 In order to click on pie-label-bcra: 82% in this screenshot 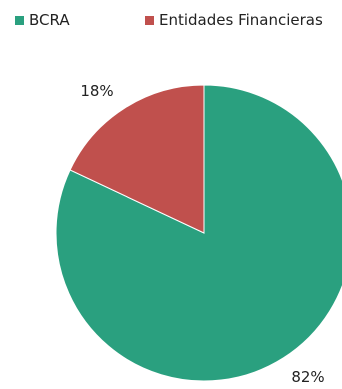, I will do `click(307, 376)`.